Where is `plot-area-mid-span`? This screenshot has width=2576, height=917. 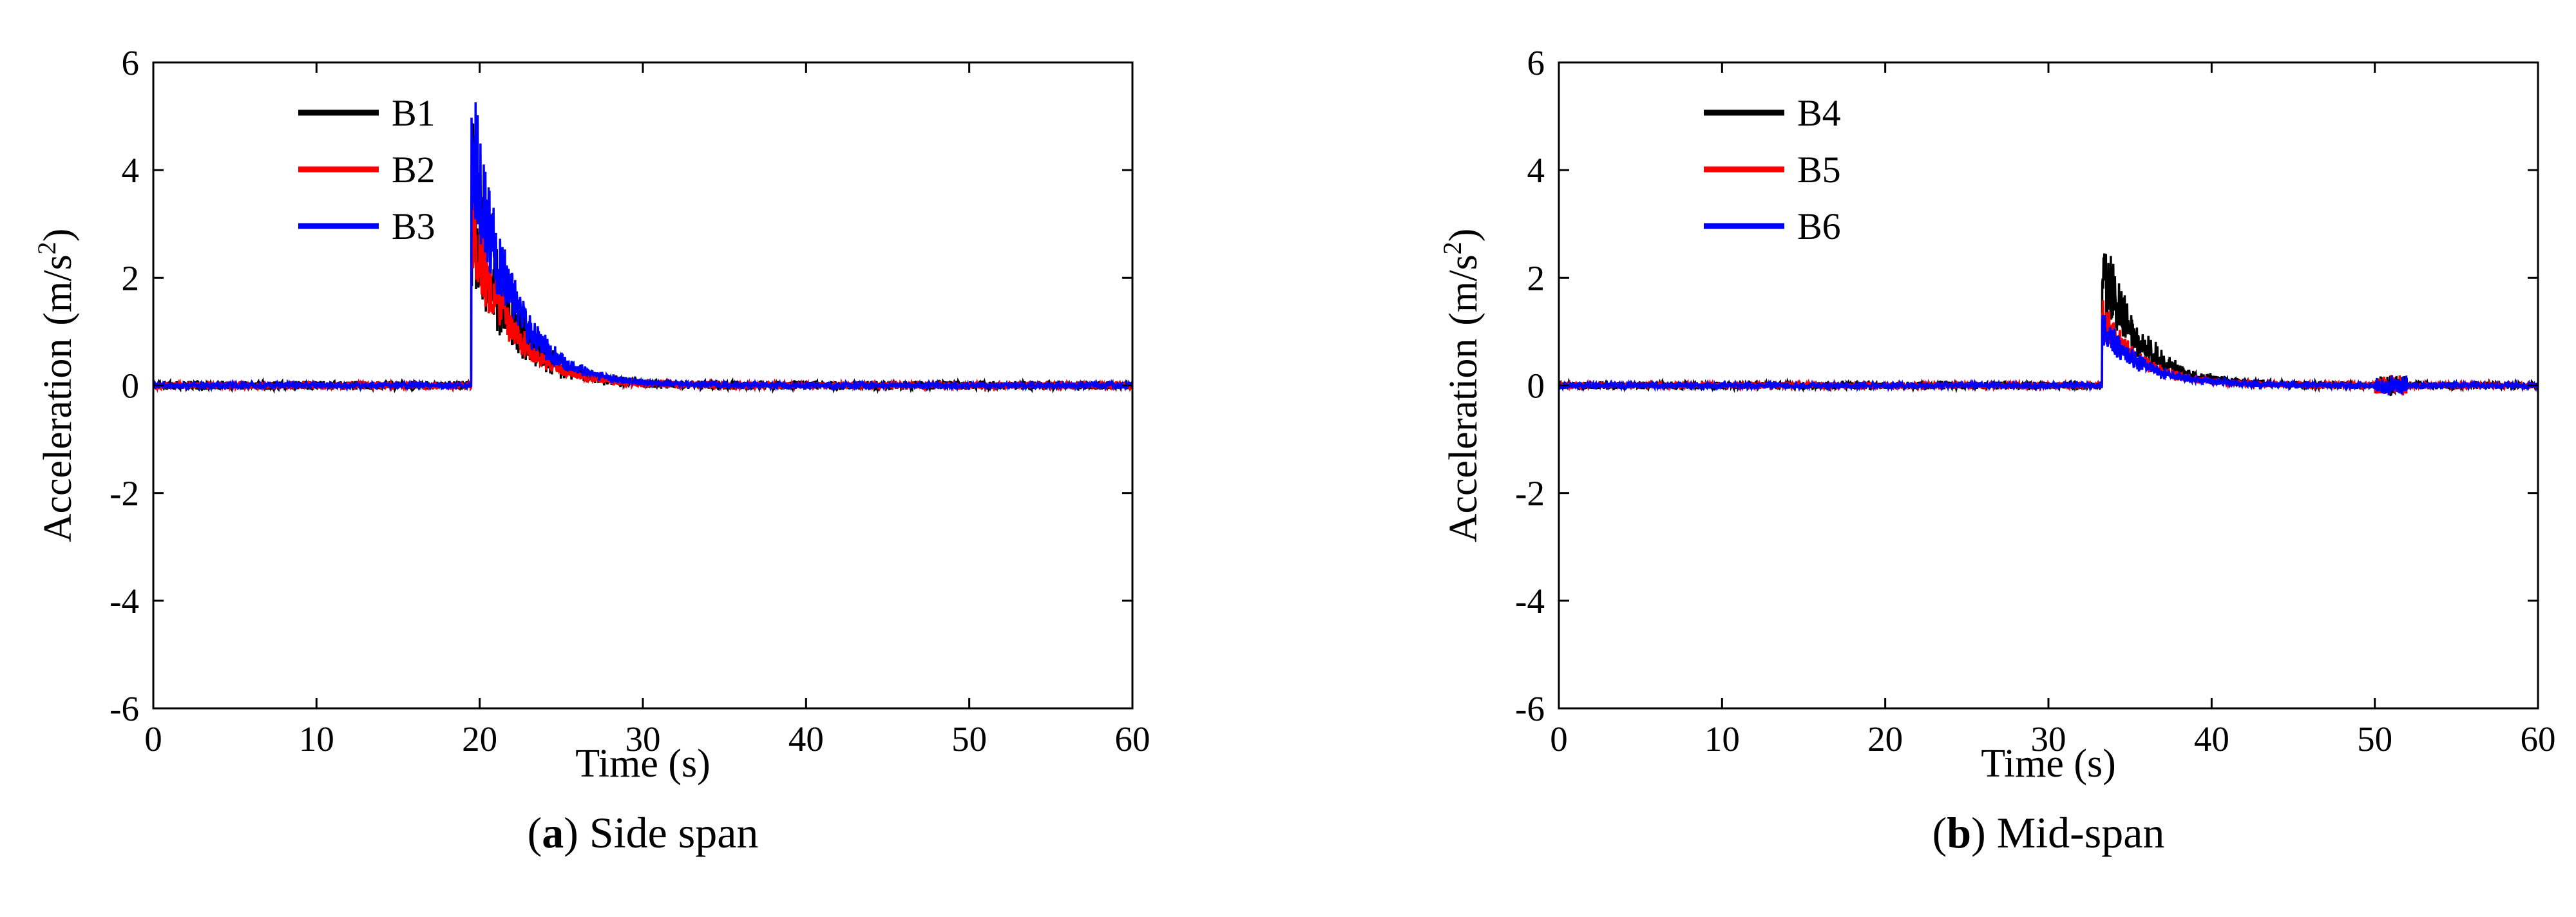 plot-area-mid-span is located at coordinates (2048, 325).